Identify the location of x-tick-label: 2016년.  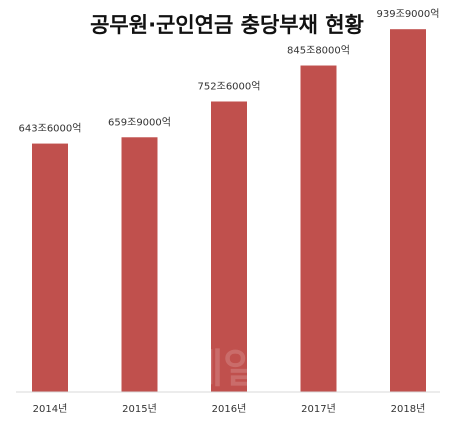
(229, 409).